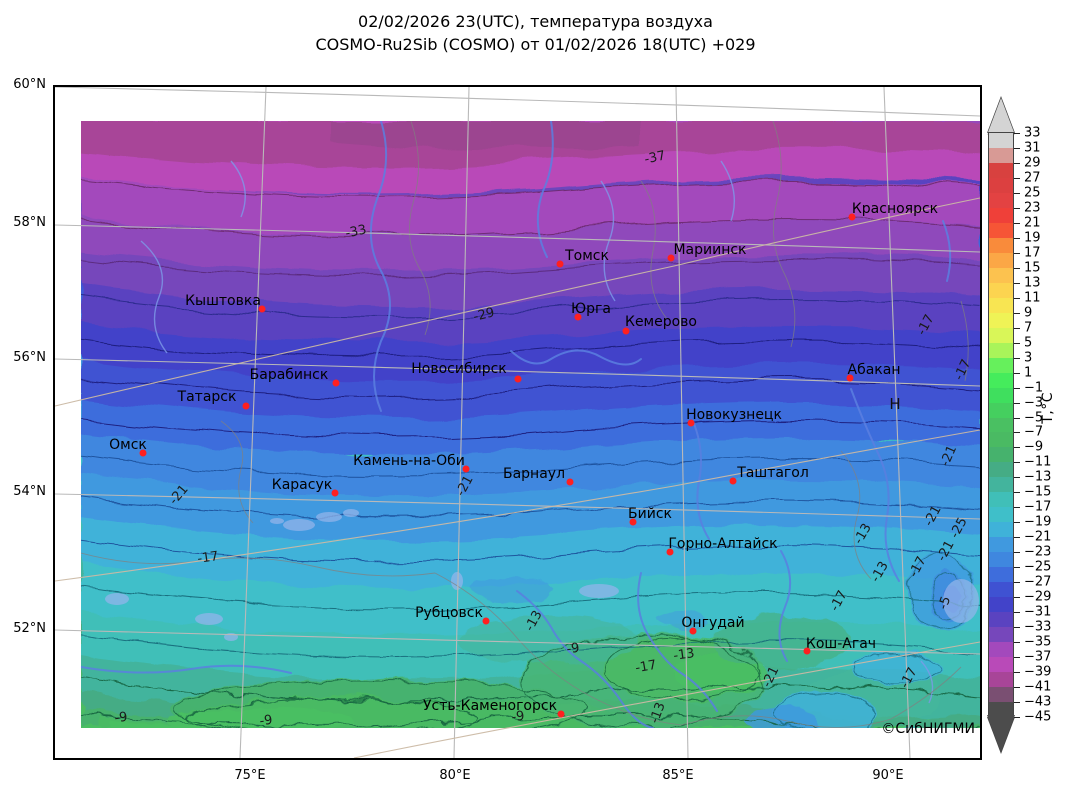 The image size is (1071, 791). What do you see at coordinates (888, 775) in the screenshot?
I see `longitude-tick-label: 90°E` at bounding box center [888, 775].